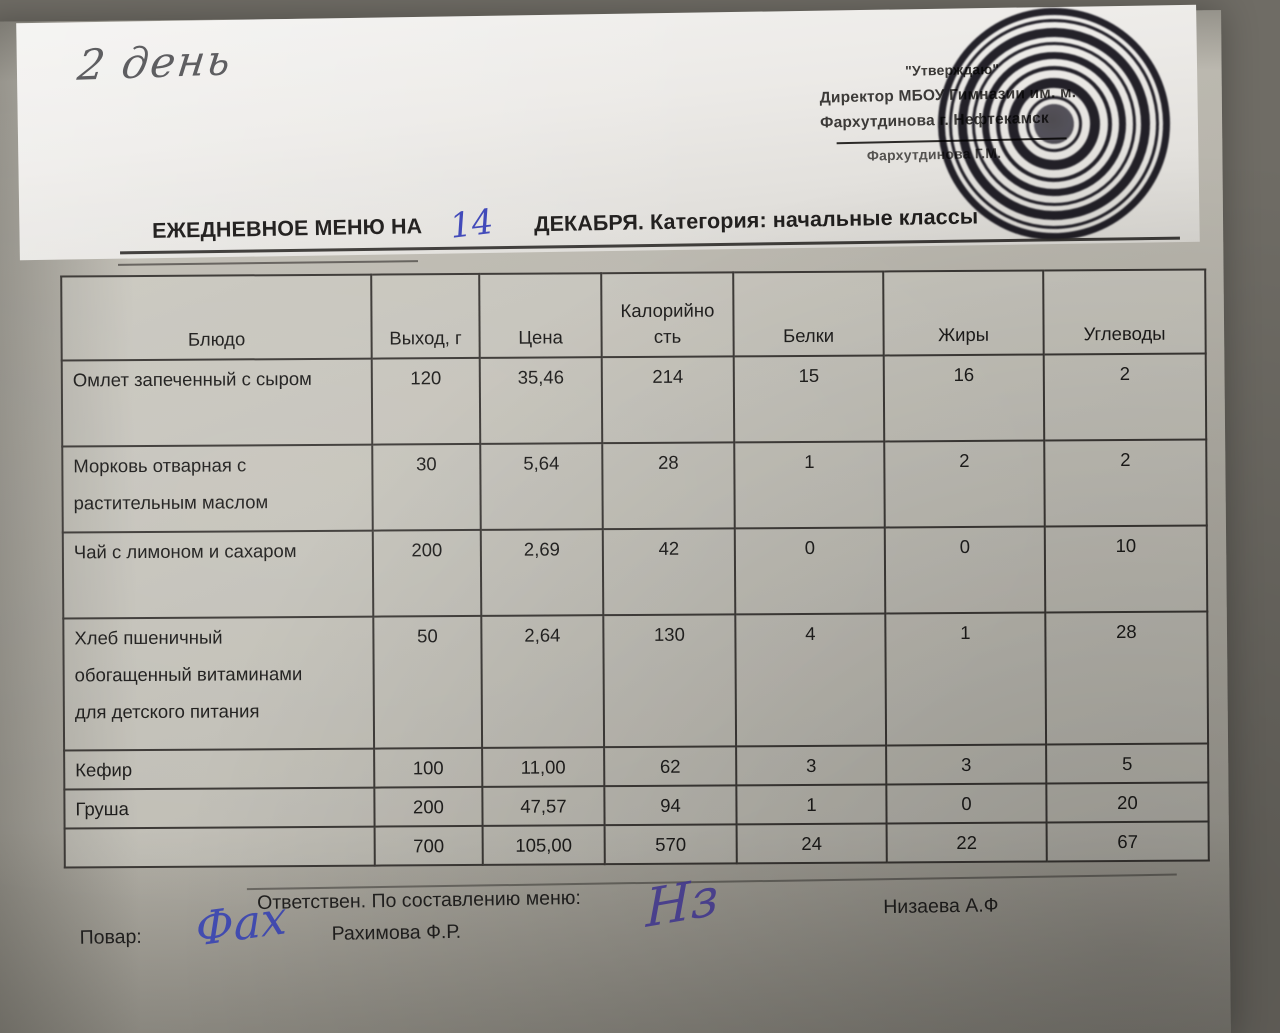  I want to click on dish-line: обогащенный витаминами, so click(188, 674).